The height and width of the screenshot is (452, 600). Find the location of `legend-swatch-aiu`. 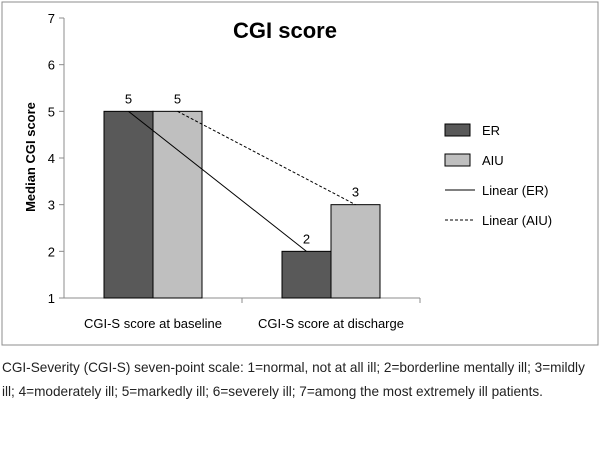

legend-swatch-aiu is located at coordinates (457, 160).